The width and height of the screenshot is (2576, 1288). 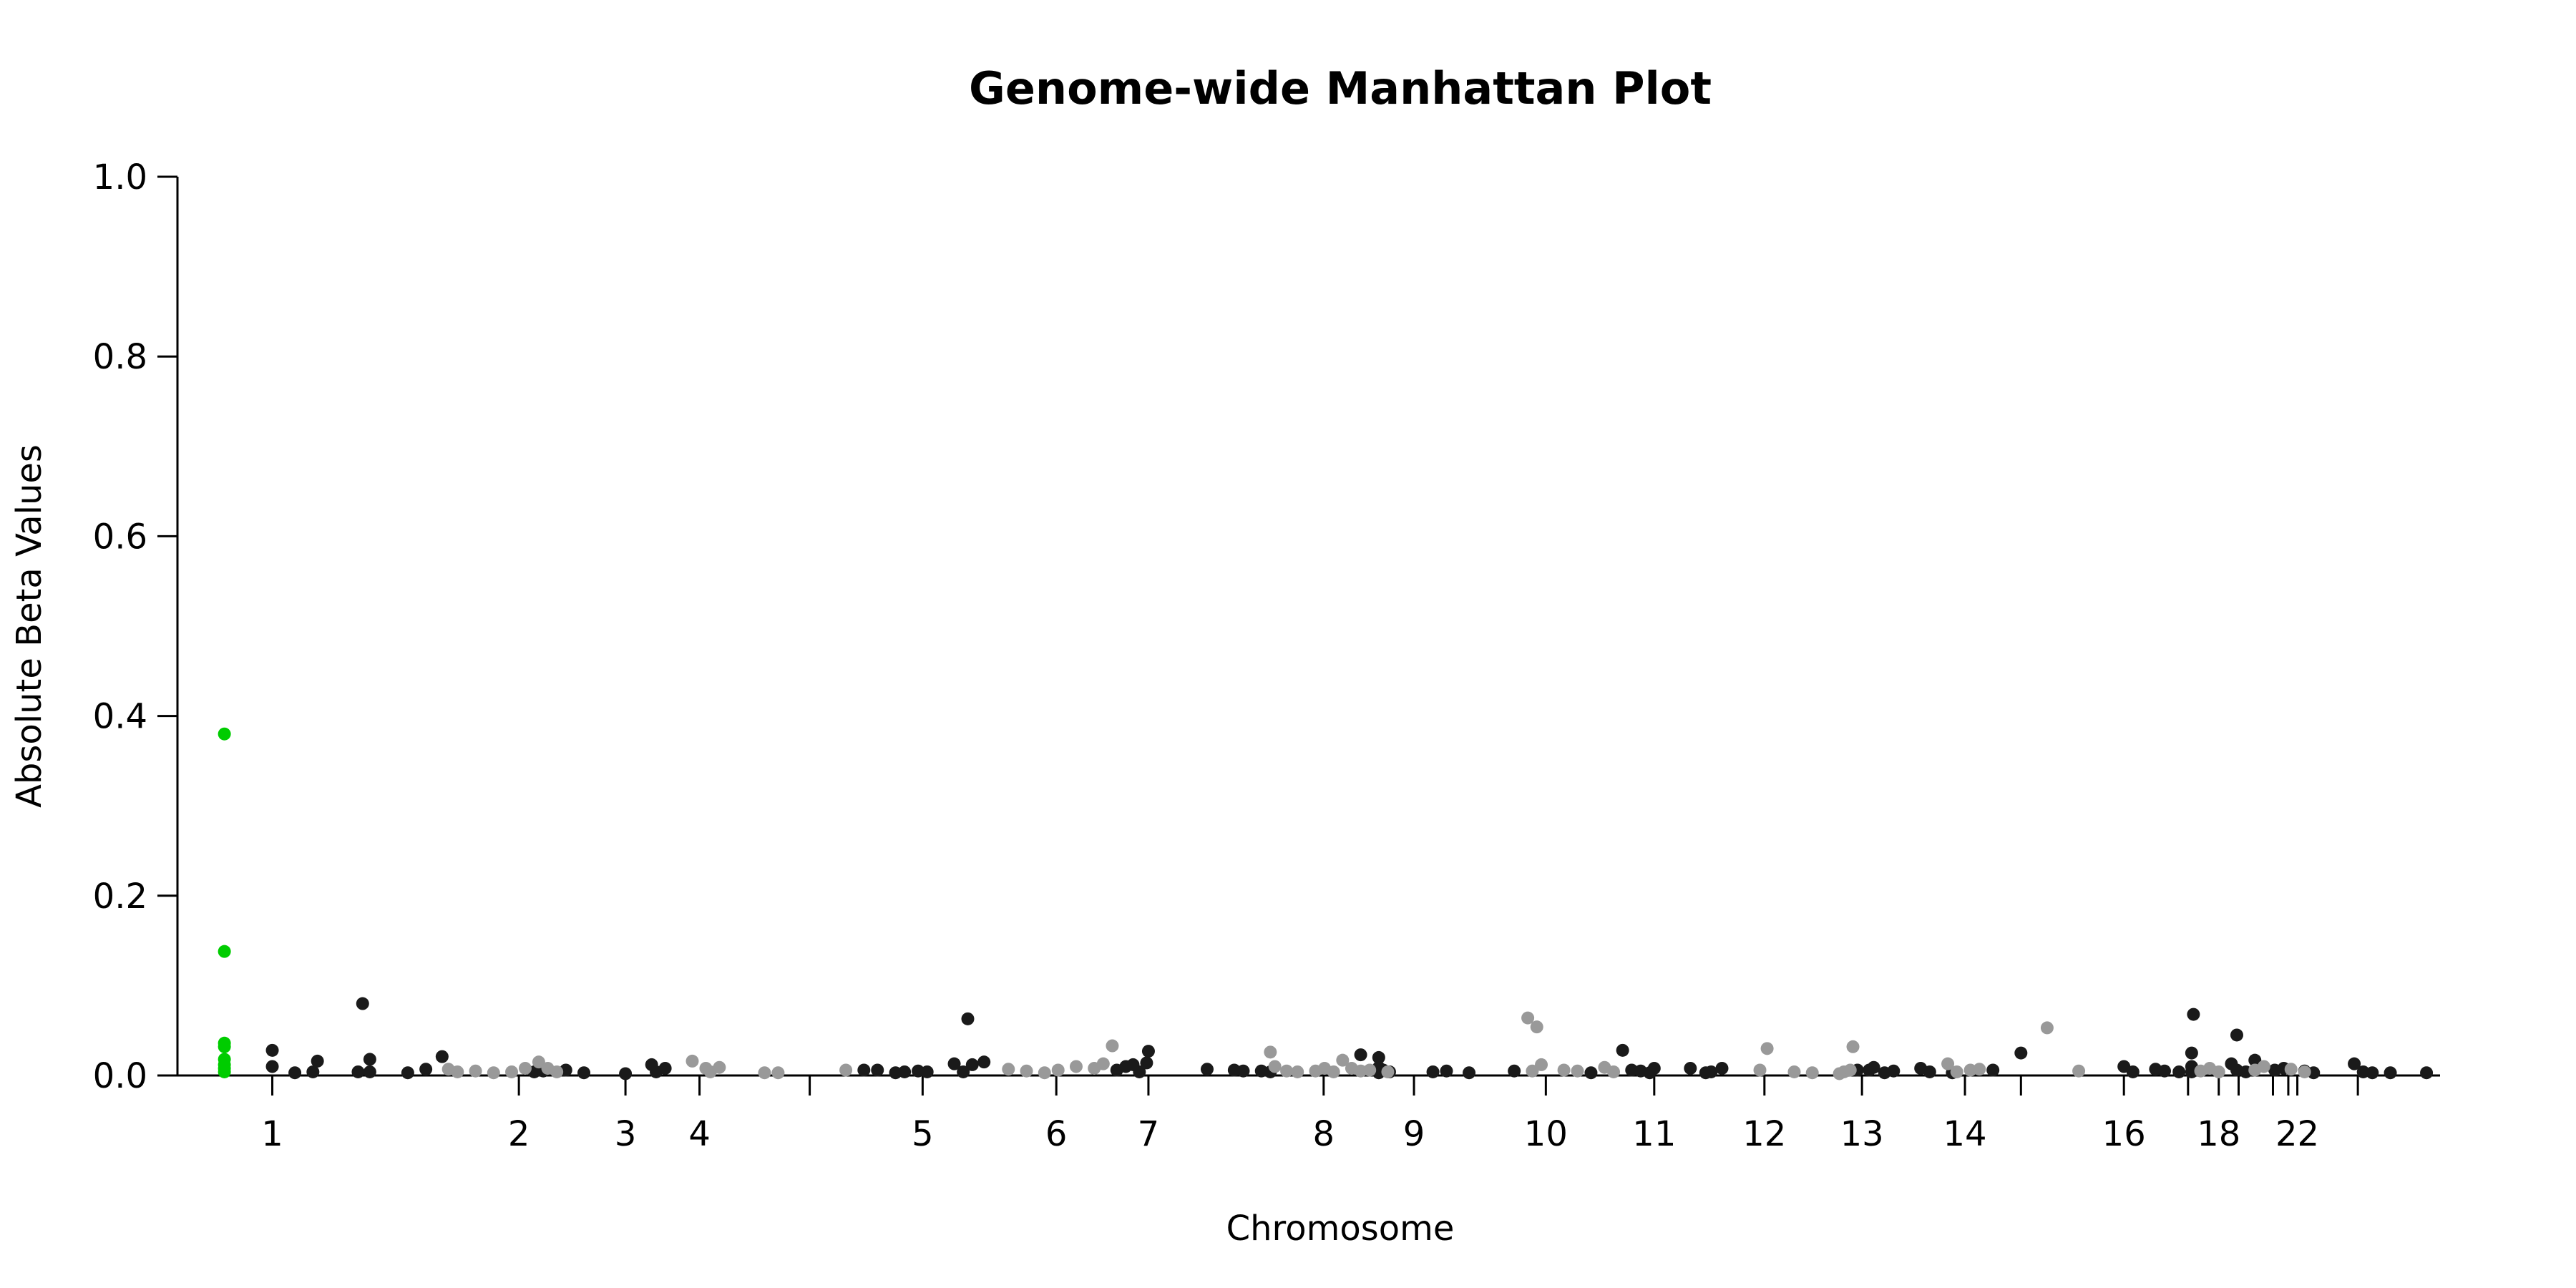 What do you see at coordinates (923, 1134) in the screenshot?
I see `x-tick-label: 5` at bounding box center [923, 1134].